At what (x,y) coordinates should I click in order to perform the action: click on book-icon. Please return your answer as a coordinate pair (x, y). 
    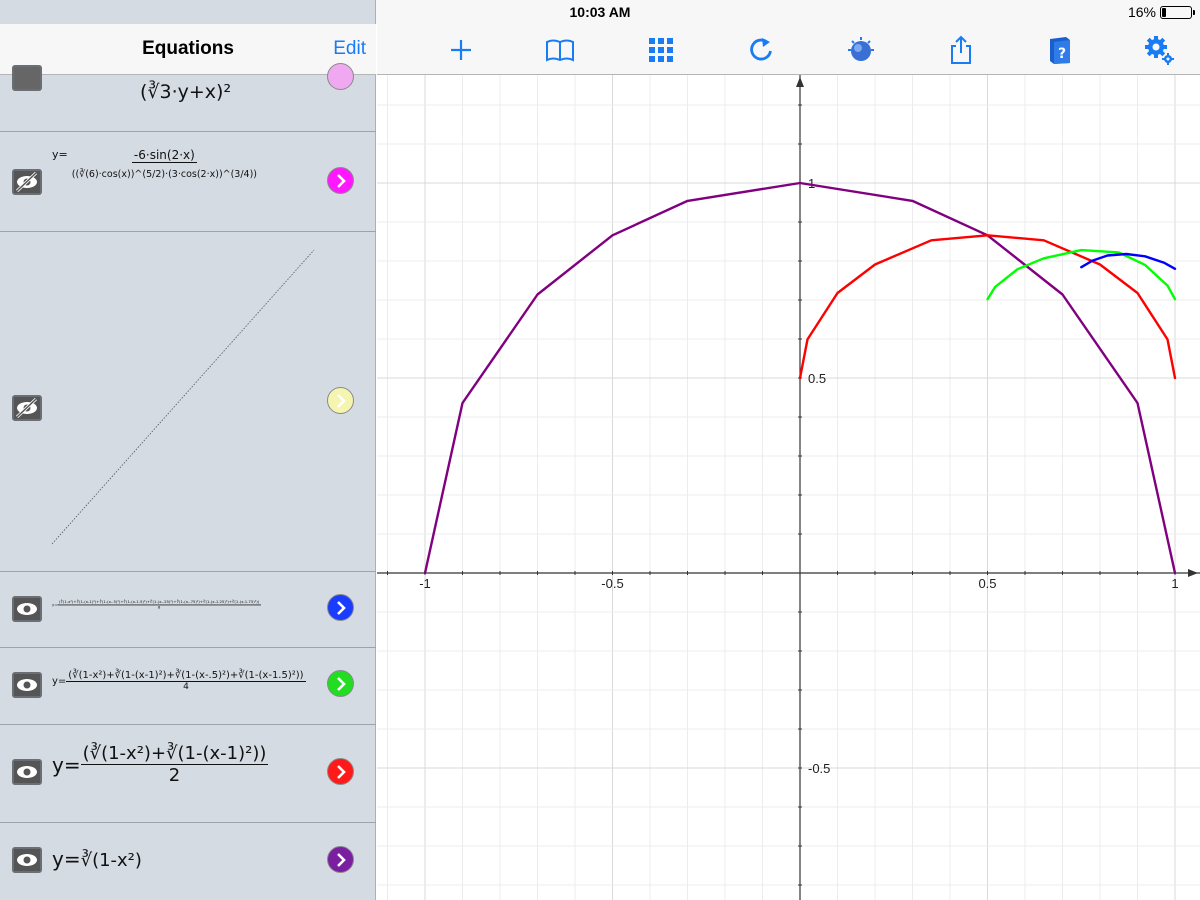
    Looking at the image, I should click on (560, 50).